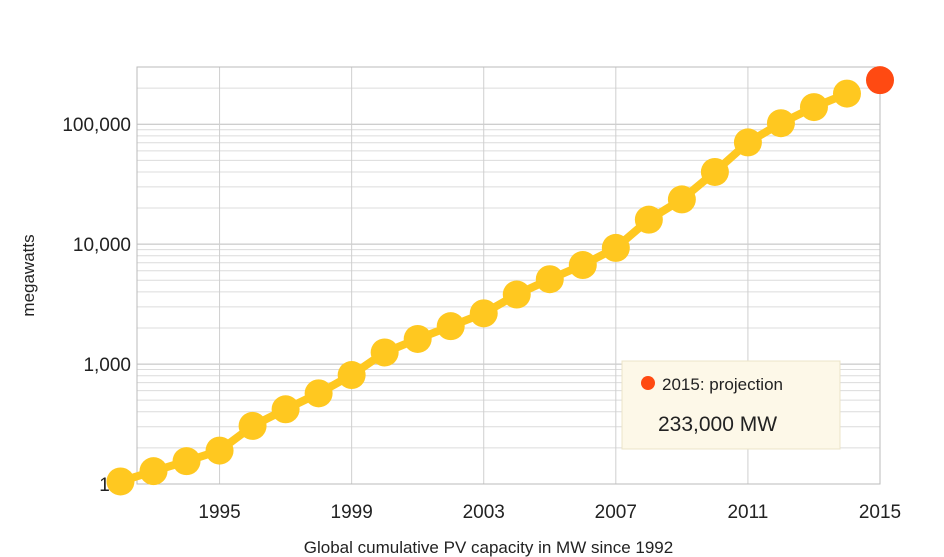  I want to click on legend: 2015: projection 233,000 MW, so click(731, 405).